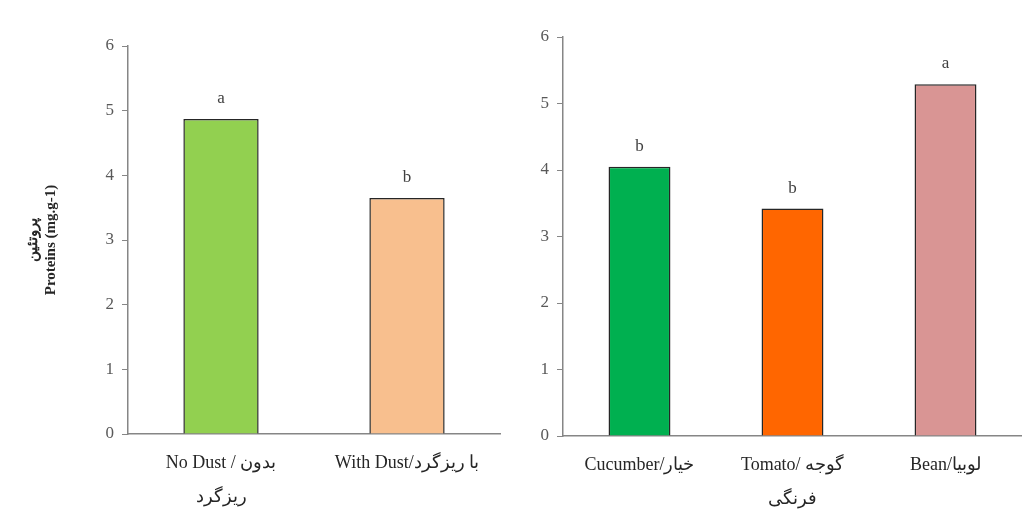  Describe the element at coordinates (407, 461) in the screenshot. I see `x-tick-label: With Dust/با ریزگرد` at that location.